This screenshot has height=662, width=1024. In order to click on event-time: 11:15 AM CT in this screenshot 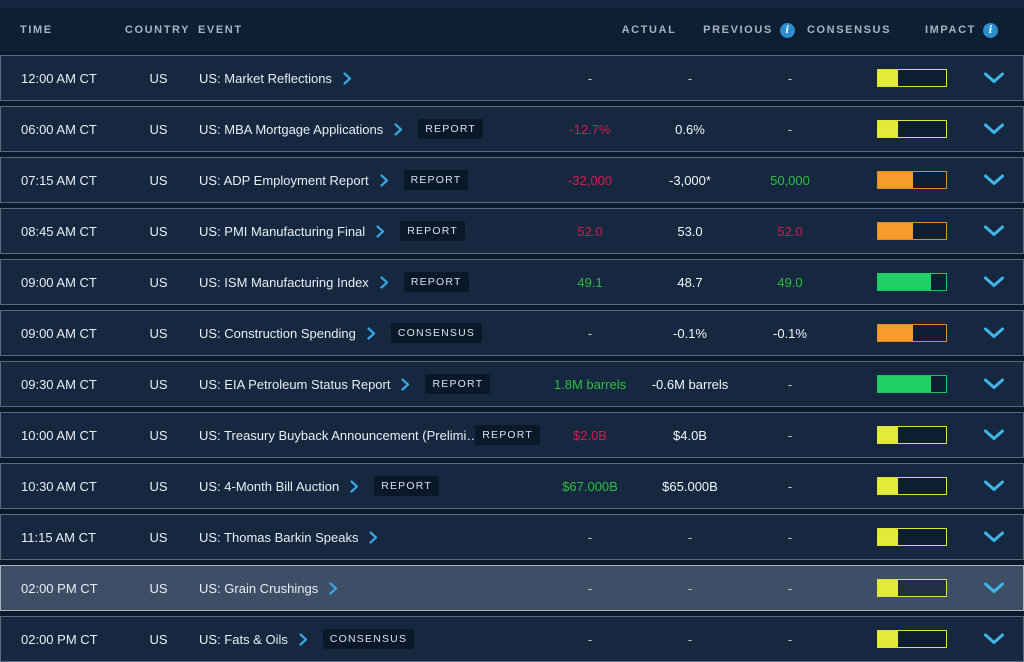, I will do `click(58, 537)`.